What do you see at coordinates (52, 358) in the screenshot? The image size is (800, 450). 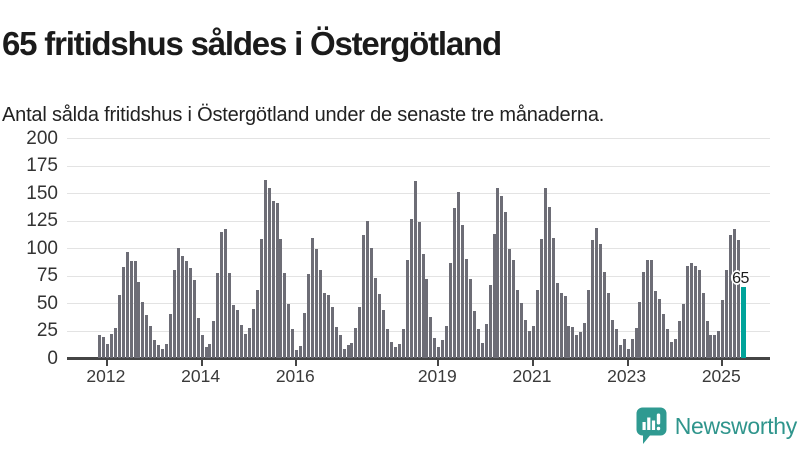 I see `y-tick-label: 0` at bounding box center [52, 358].